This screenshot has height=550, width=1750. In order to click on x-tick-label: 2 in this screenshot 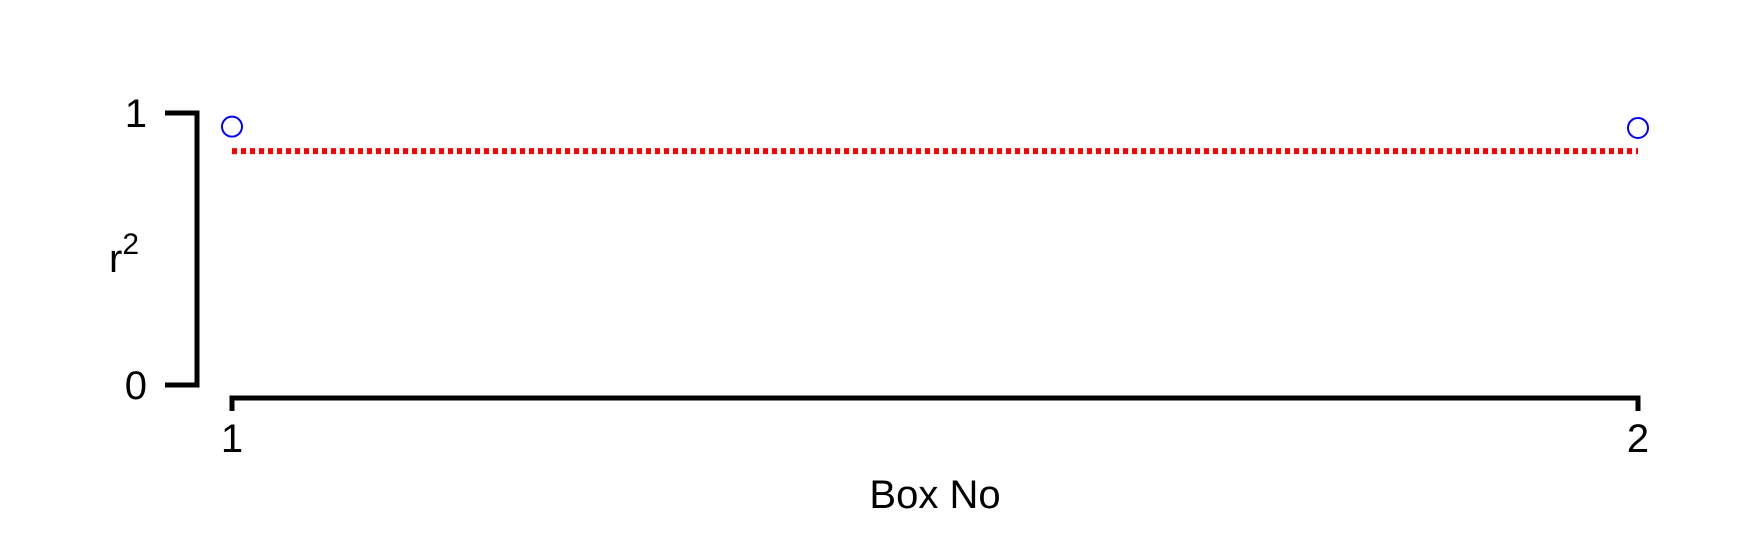, I will do `click(1638, 439)`.